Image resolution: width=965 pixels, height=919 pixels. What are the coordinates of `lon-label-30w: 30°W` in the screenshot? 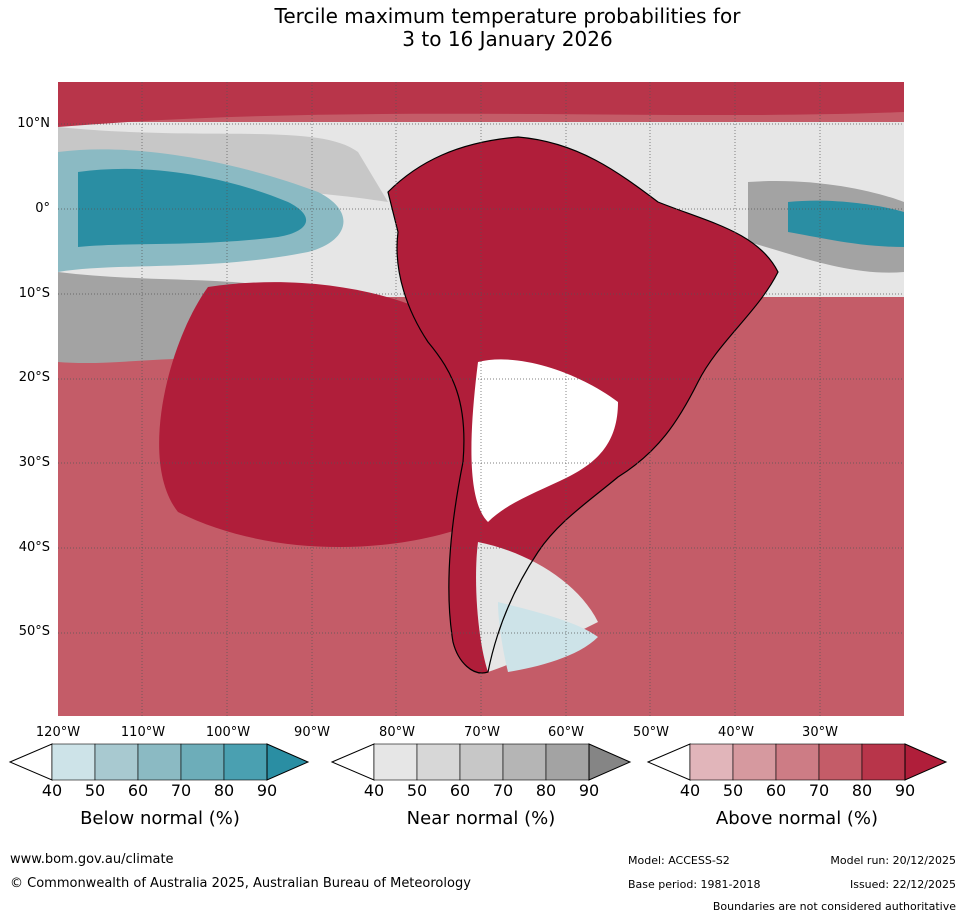 It's located at (820, 732).